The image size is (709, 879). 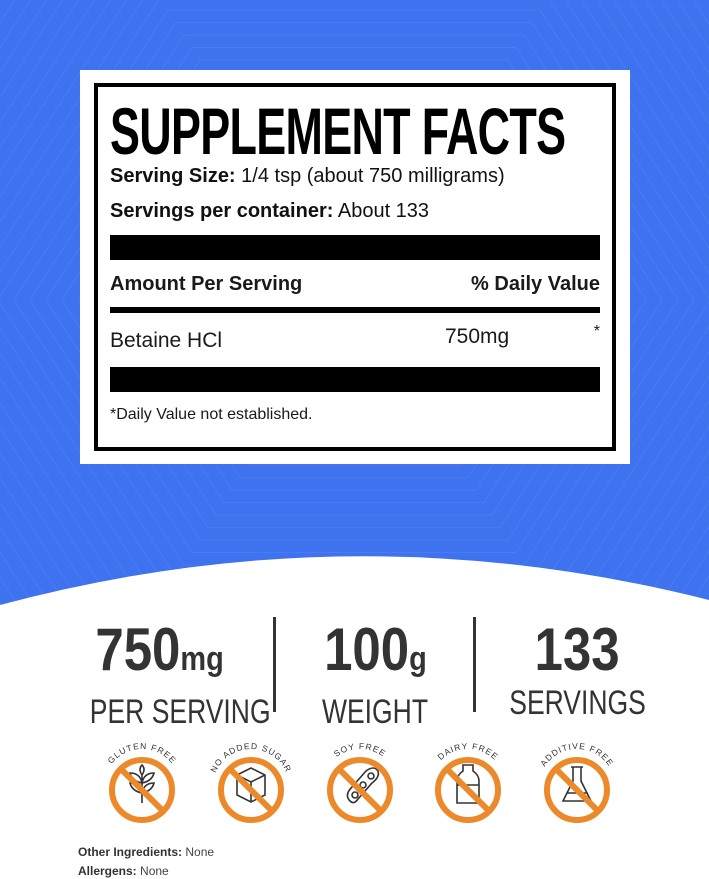 What do you see at coordinates (360, 750) in the screenshot?
I see `badge-label: SOY FREE` at bounding box center [360, 750].